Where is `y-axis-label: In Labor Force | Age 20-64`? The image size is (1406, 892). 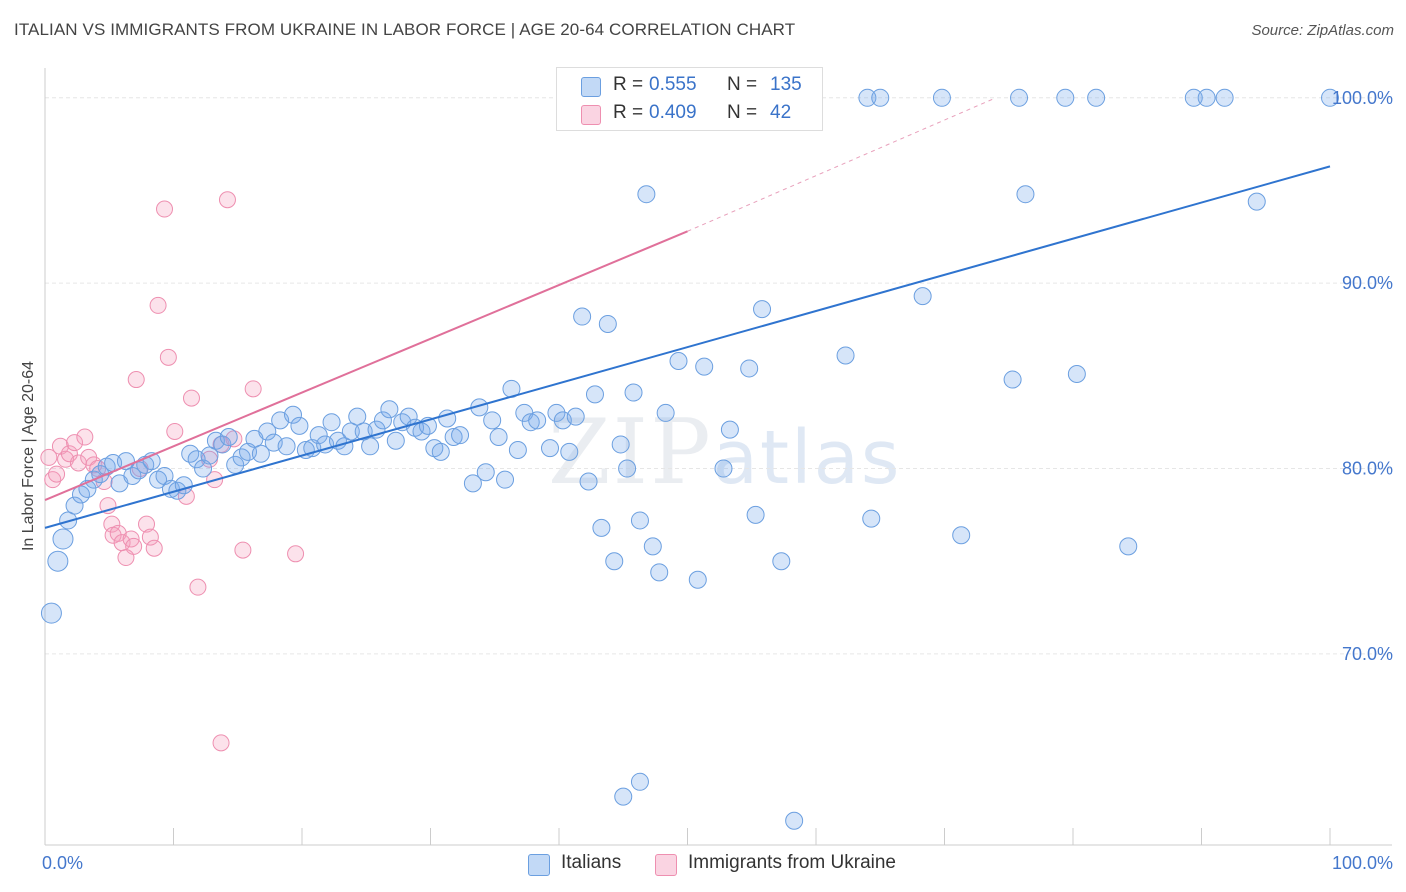
y-axis-label: In Labor Force | Age 20-64 is located at coordinates (28, 456).